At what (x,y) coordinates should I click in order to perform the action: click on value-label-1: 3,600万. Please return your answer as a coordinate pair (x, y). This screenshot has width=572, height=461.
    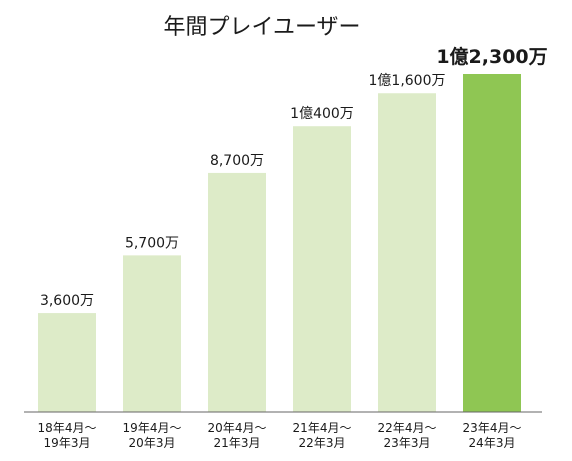
    Looking at the image, I should click on (67, 301).